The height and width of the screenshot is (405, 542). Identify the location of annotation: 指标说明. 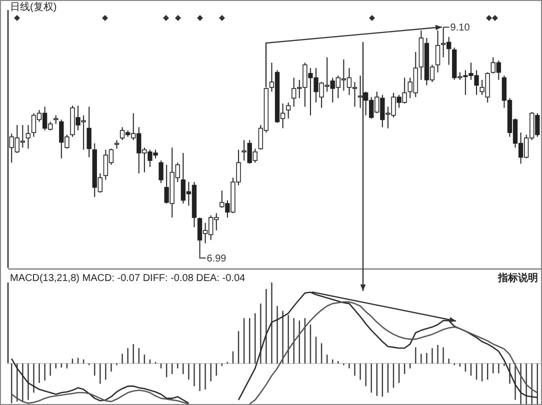
(517, 278).